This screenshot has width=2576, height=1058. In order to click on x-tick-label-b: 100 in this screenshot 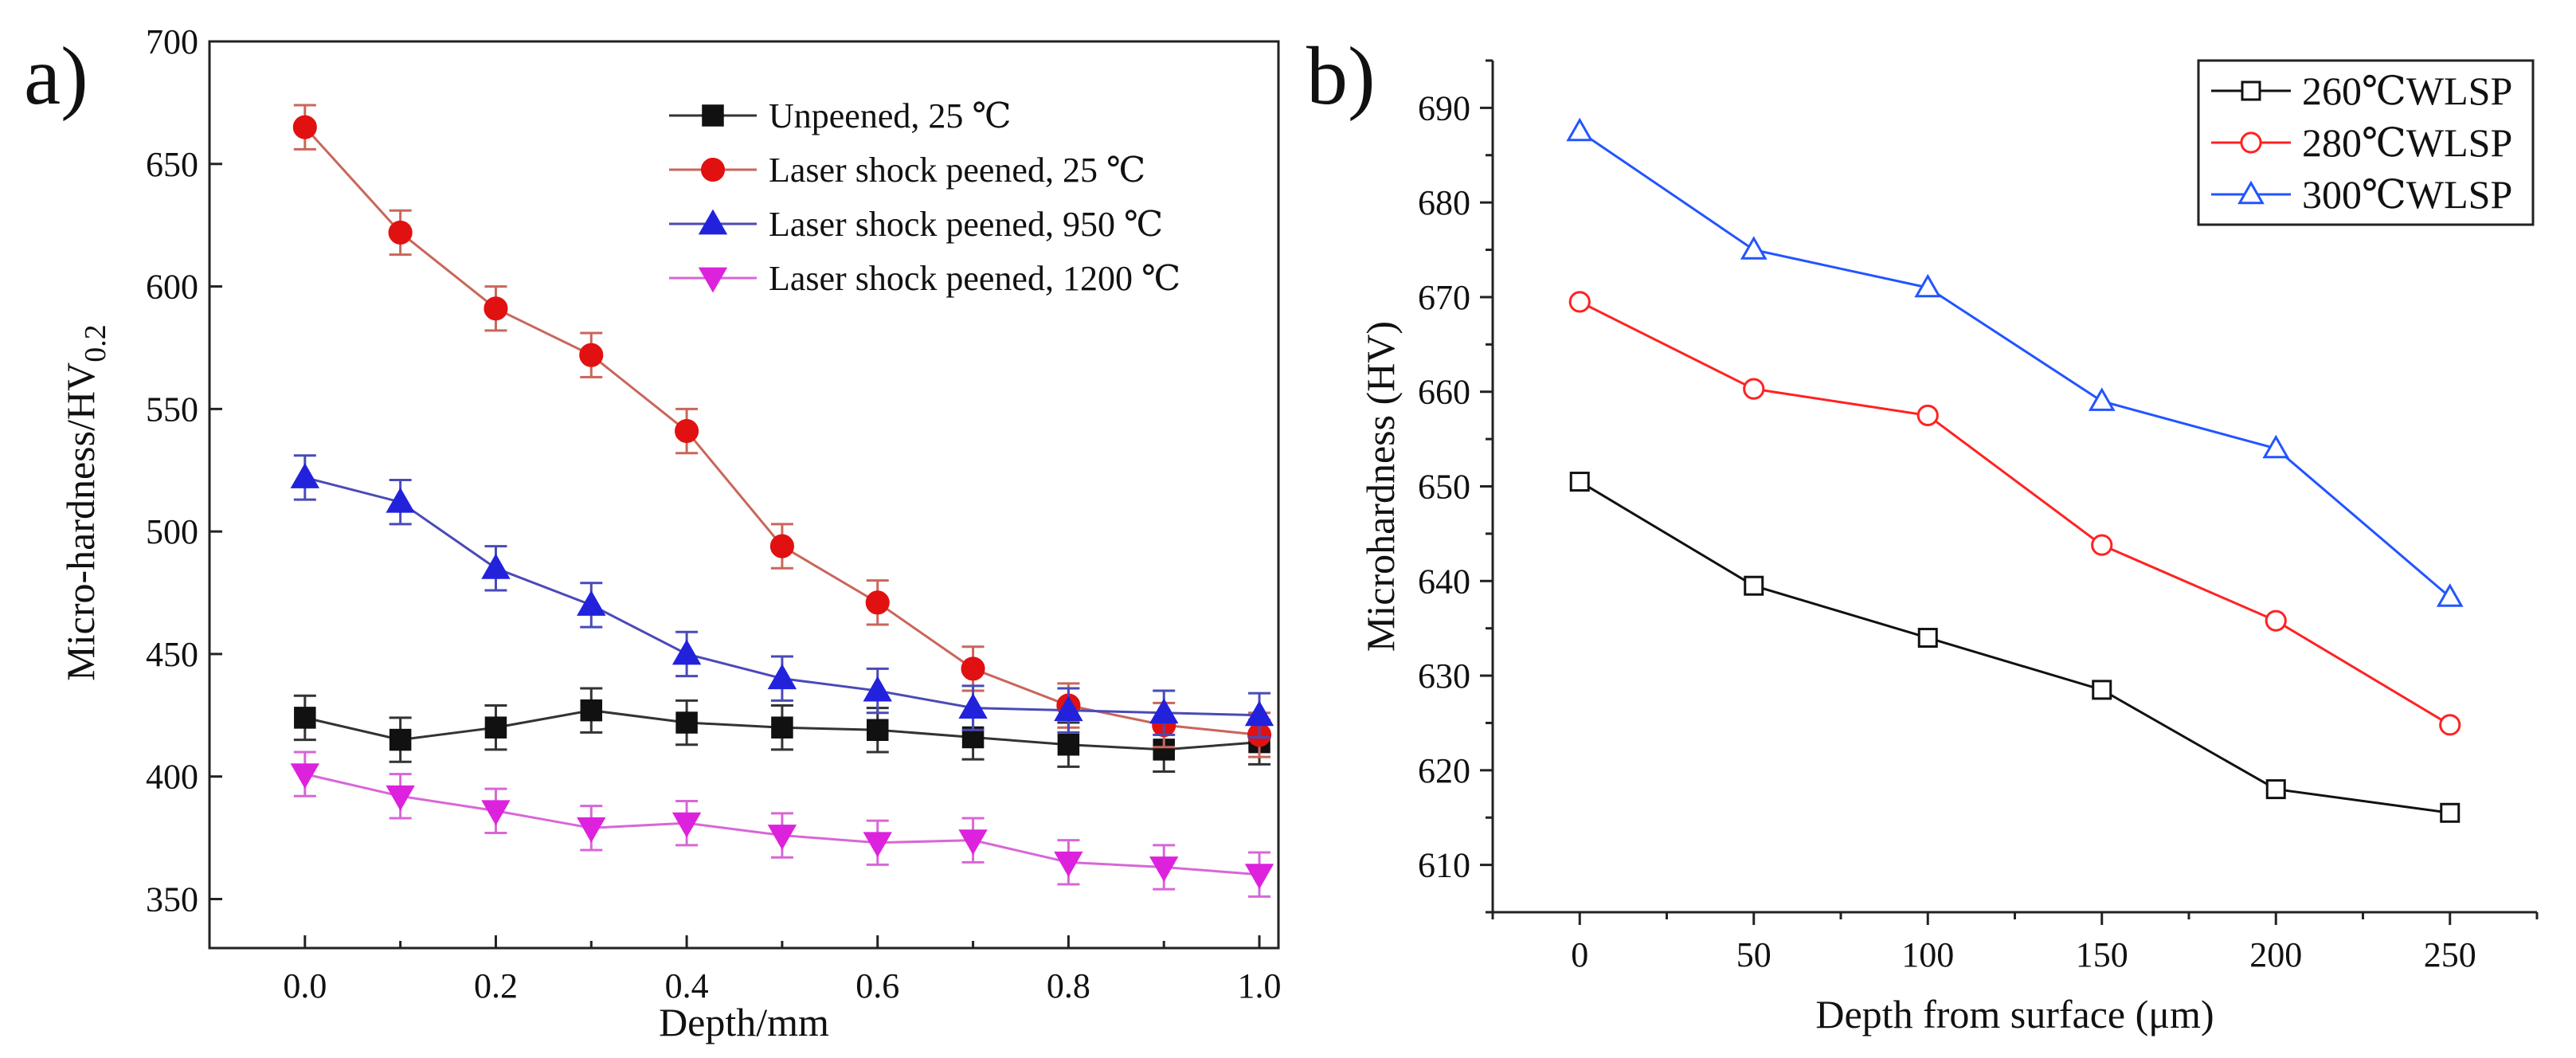, I will do `click(1927, 954)`.